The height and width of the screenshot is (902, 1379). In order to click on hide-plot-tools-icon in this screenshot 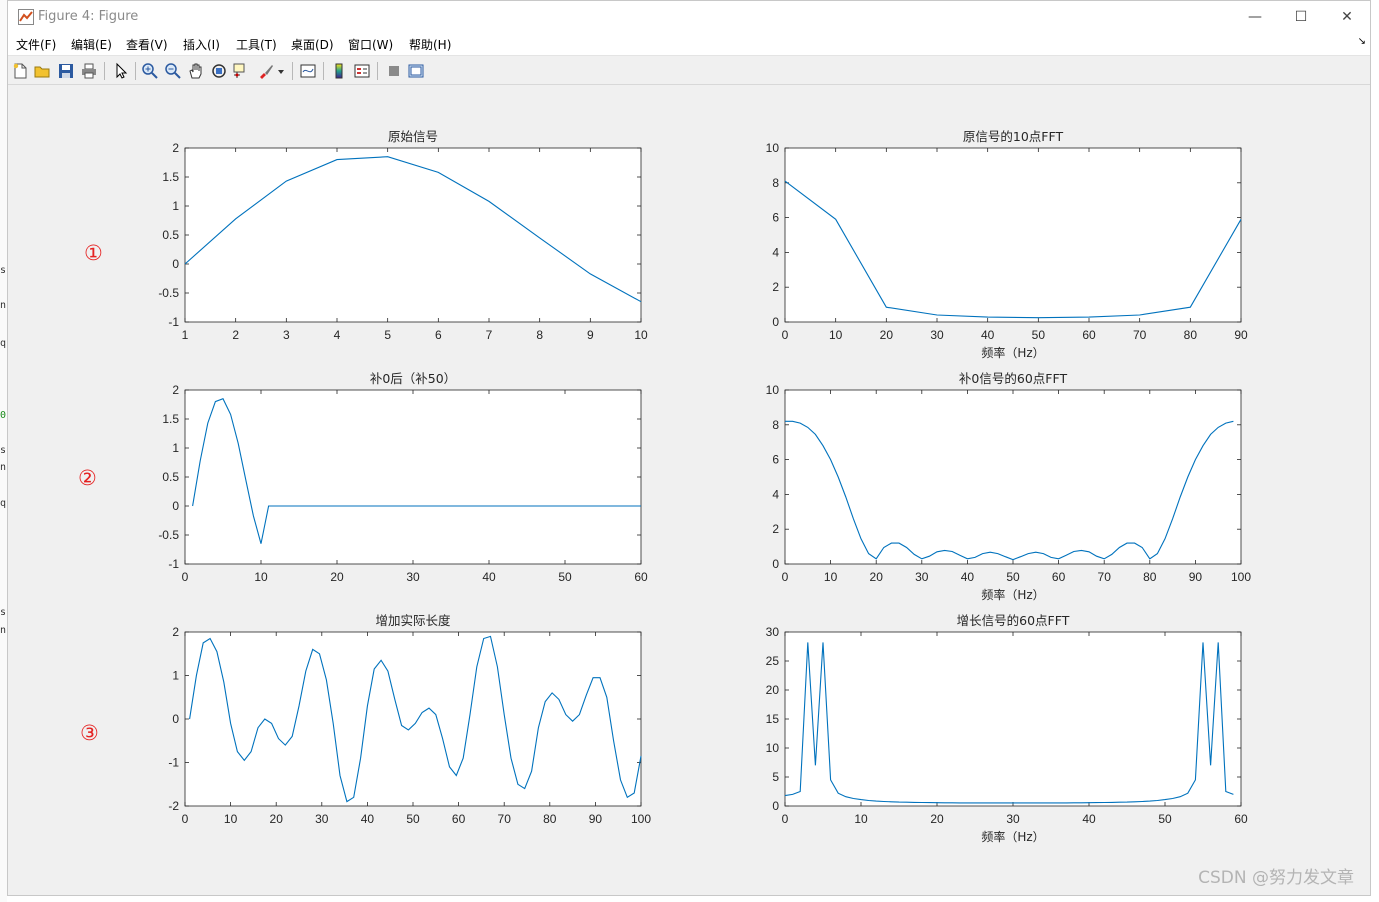, I will do `click(394, 71)`.